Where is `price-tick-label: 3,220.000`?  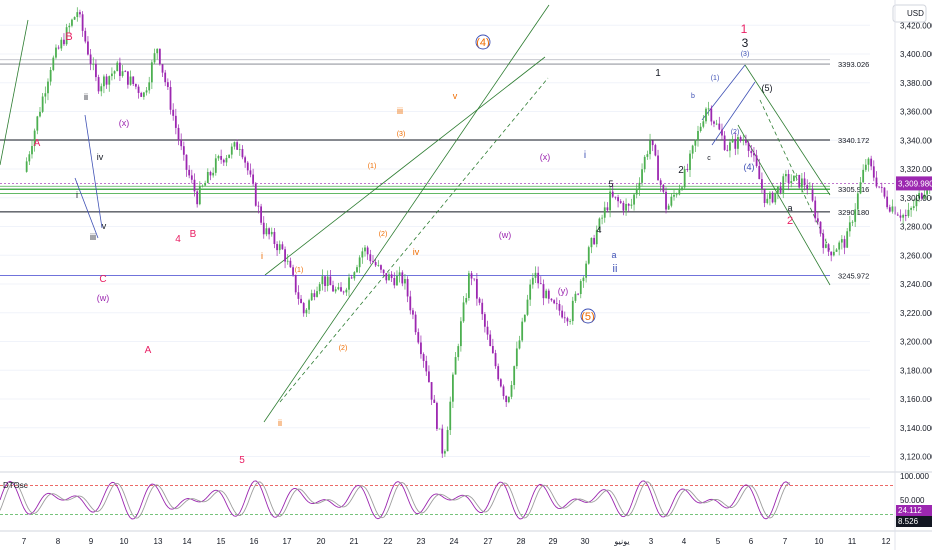 price-tick-label: 3,220.000 is located at coordinates (916, 313).